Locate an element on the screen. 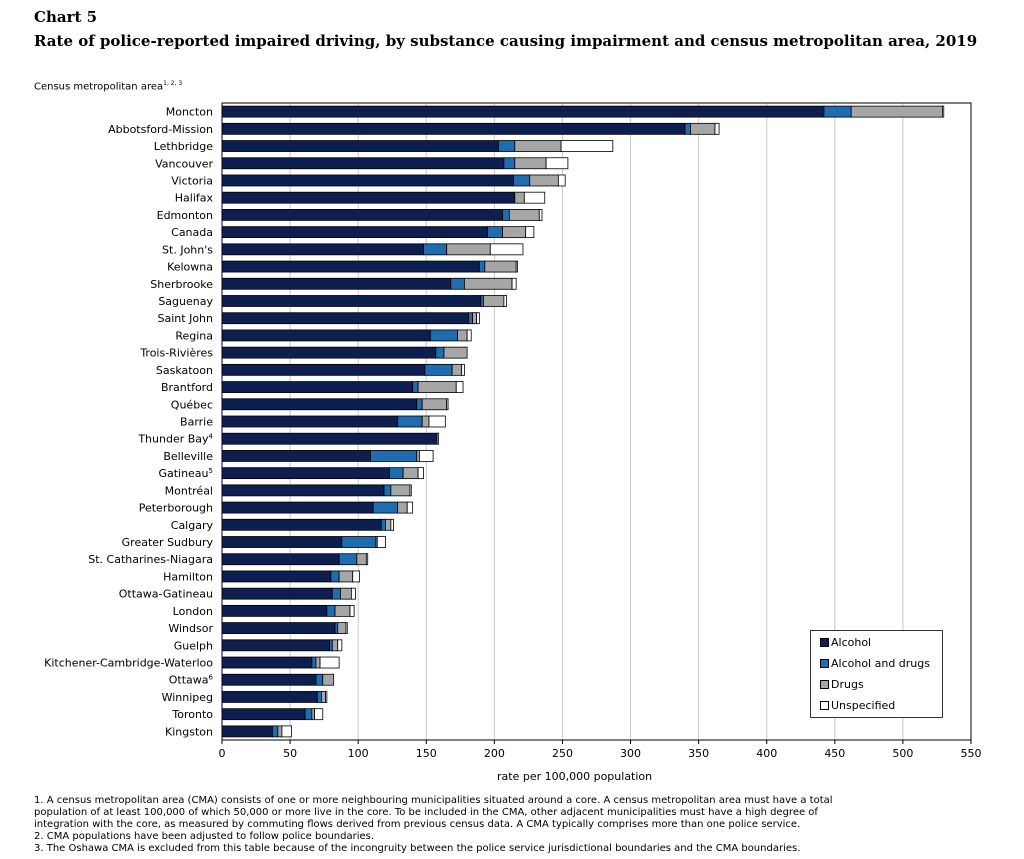 The height and width of the screenshot is (859, 1024). y-axis-label-text: Census metropolitan area is located at coordinates (99, 87).